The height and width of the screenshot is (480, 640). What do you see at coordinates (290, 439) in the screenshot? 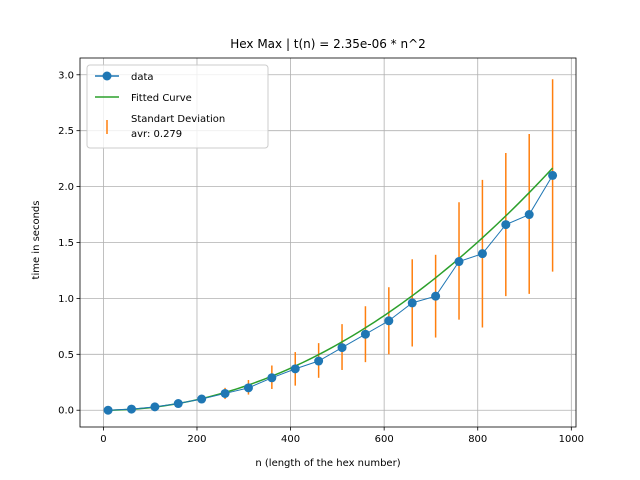
I see `x-tick-label: 400` at bounding box center [290, 439].